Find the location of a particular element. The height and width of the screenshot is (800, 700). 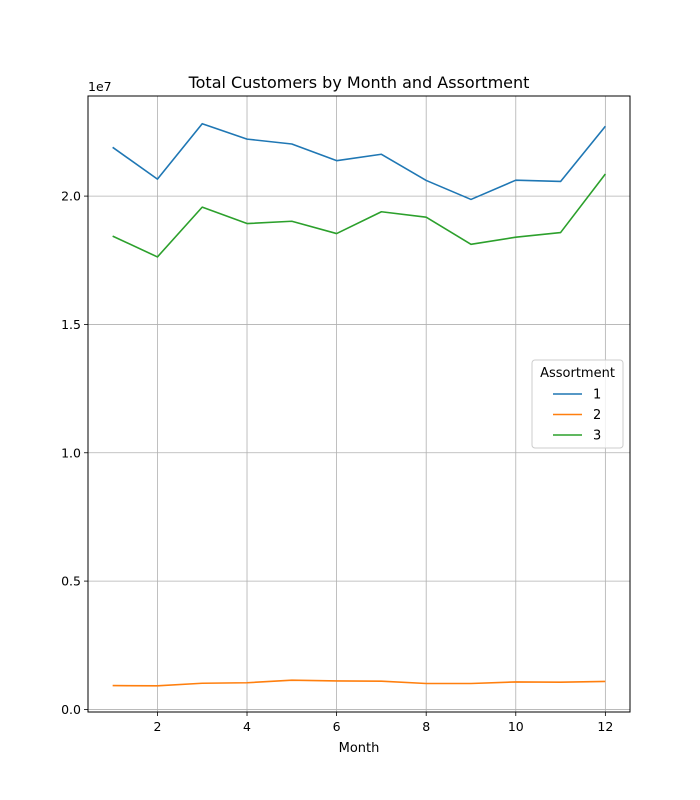

legend-label-1: 1 is located at coordinates (597, 395).